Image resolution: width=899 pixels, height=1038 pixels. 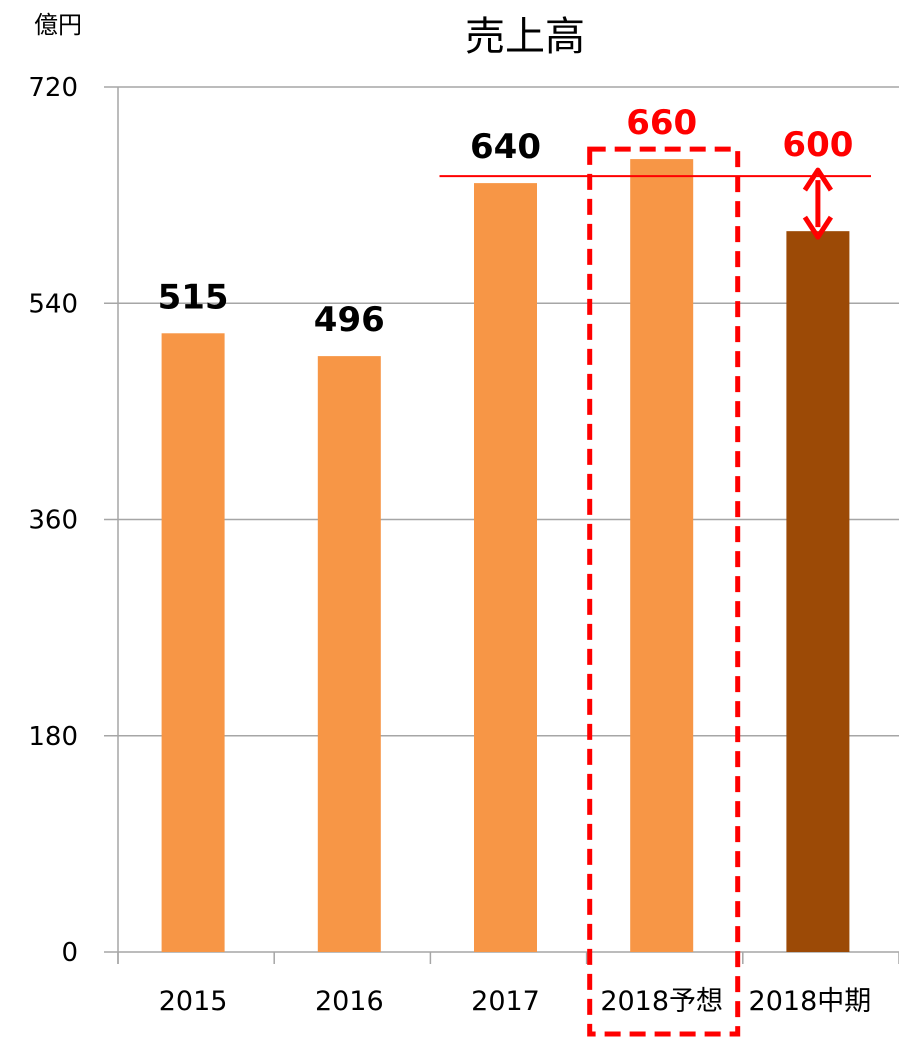 I want to click on x-label-2018予想: 2018予想, so click(x=661, y=1001).